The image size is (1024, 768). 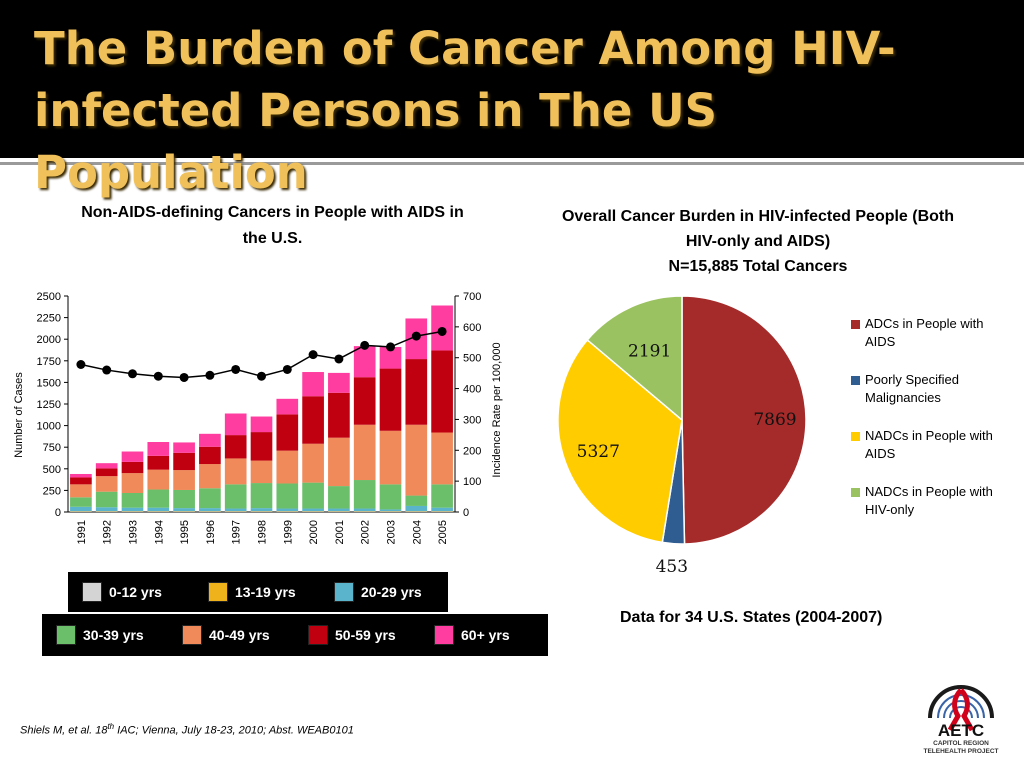 What do you see at coordinates (391, 592) in the screenshot?
I see `legend-label: 20-29 yrs` at bounding box center [391, 592].